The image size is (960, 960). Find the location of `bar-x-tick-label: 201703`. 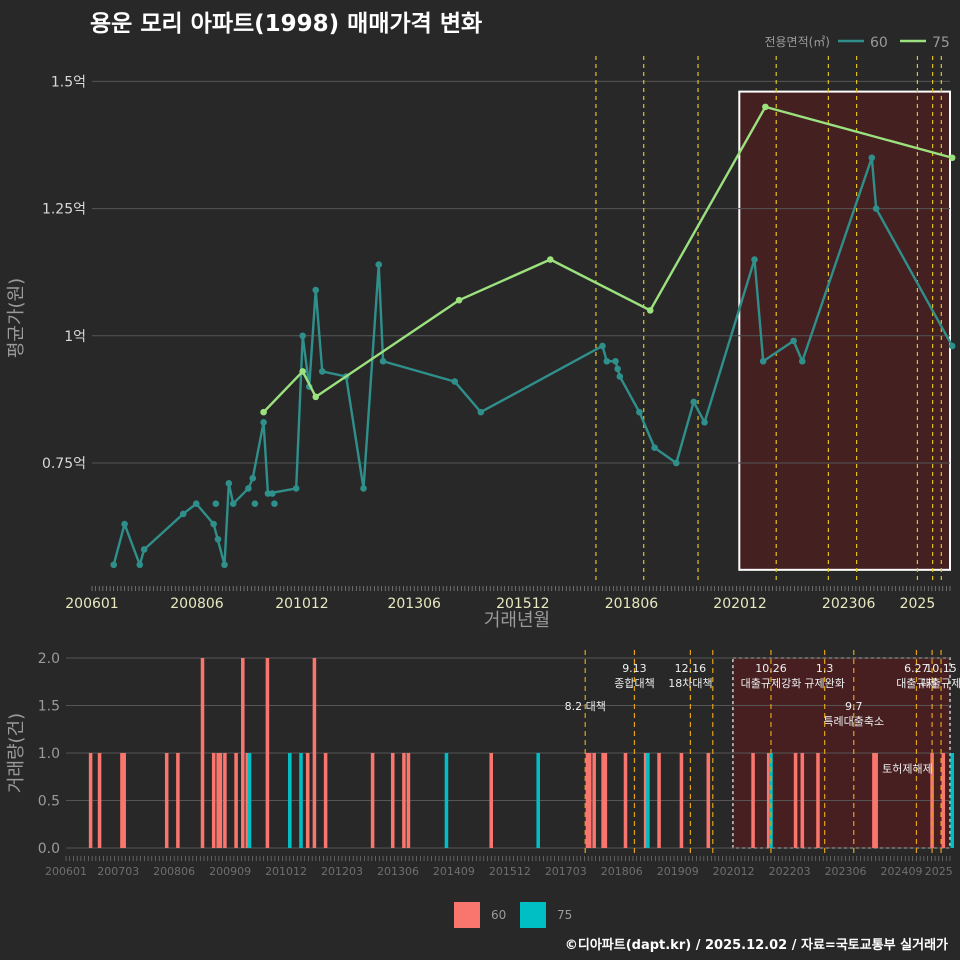

bar-x-tick-label: 201703 is located at coordinates (566, 871).